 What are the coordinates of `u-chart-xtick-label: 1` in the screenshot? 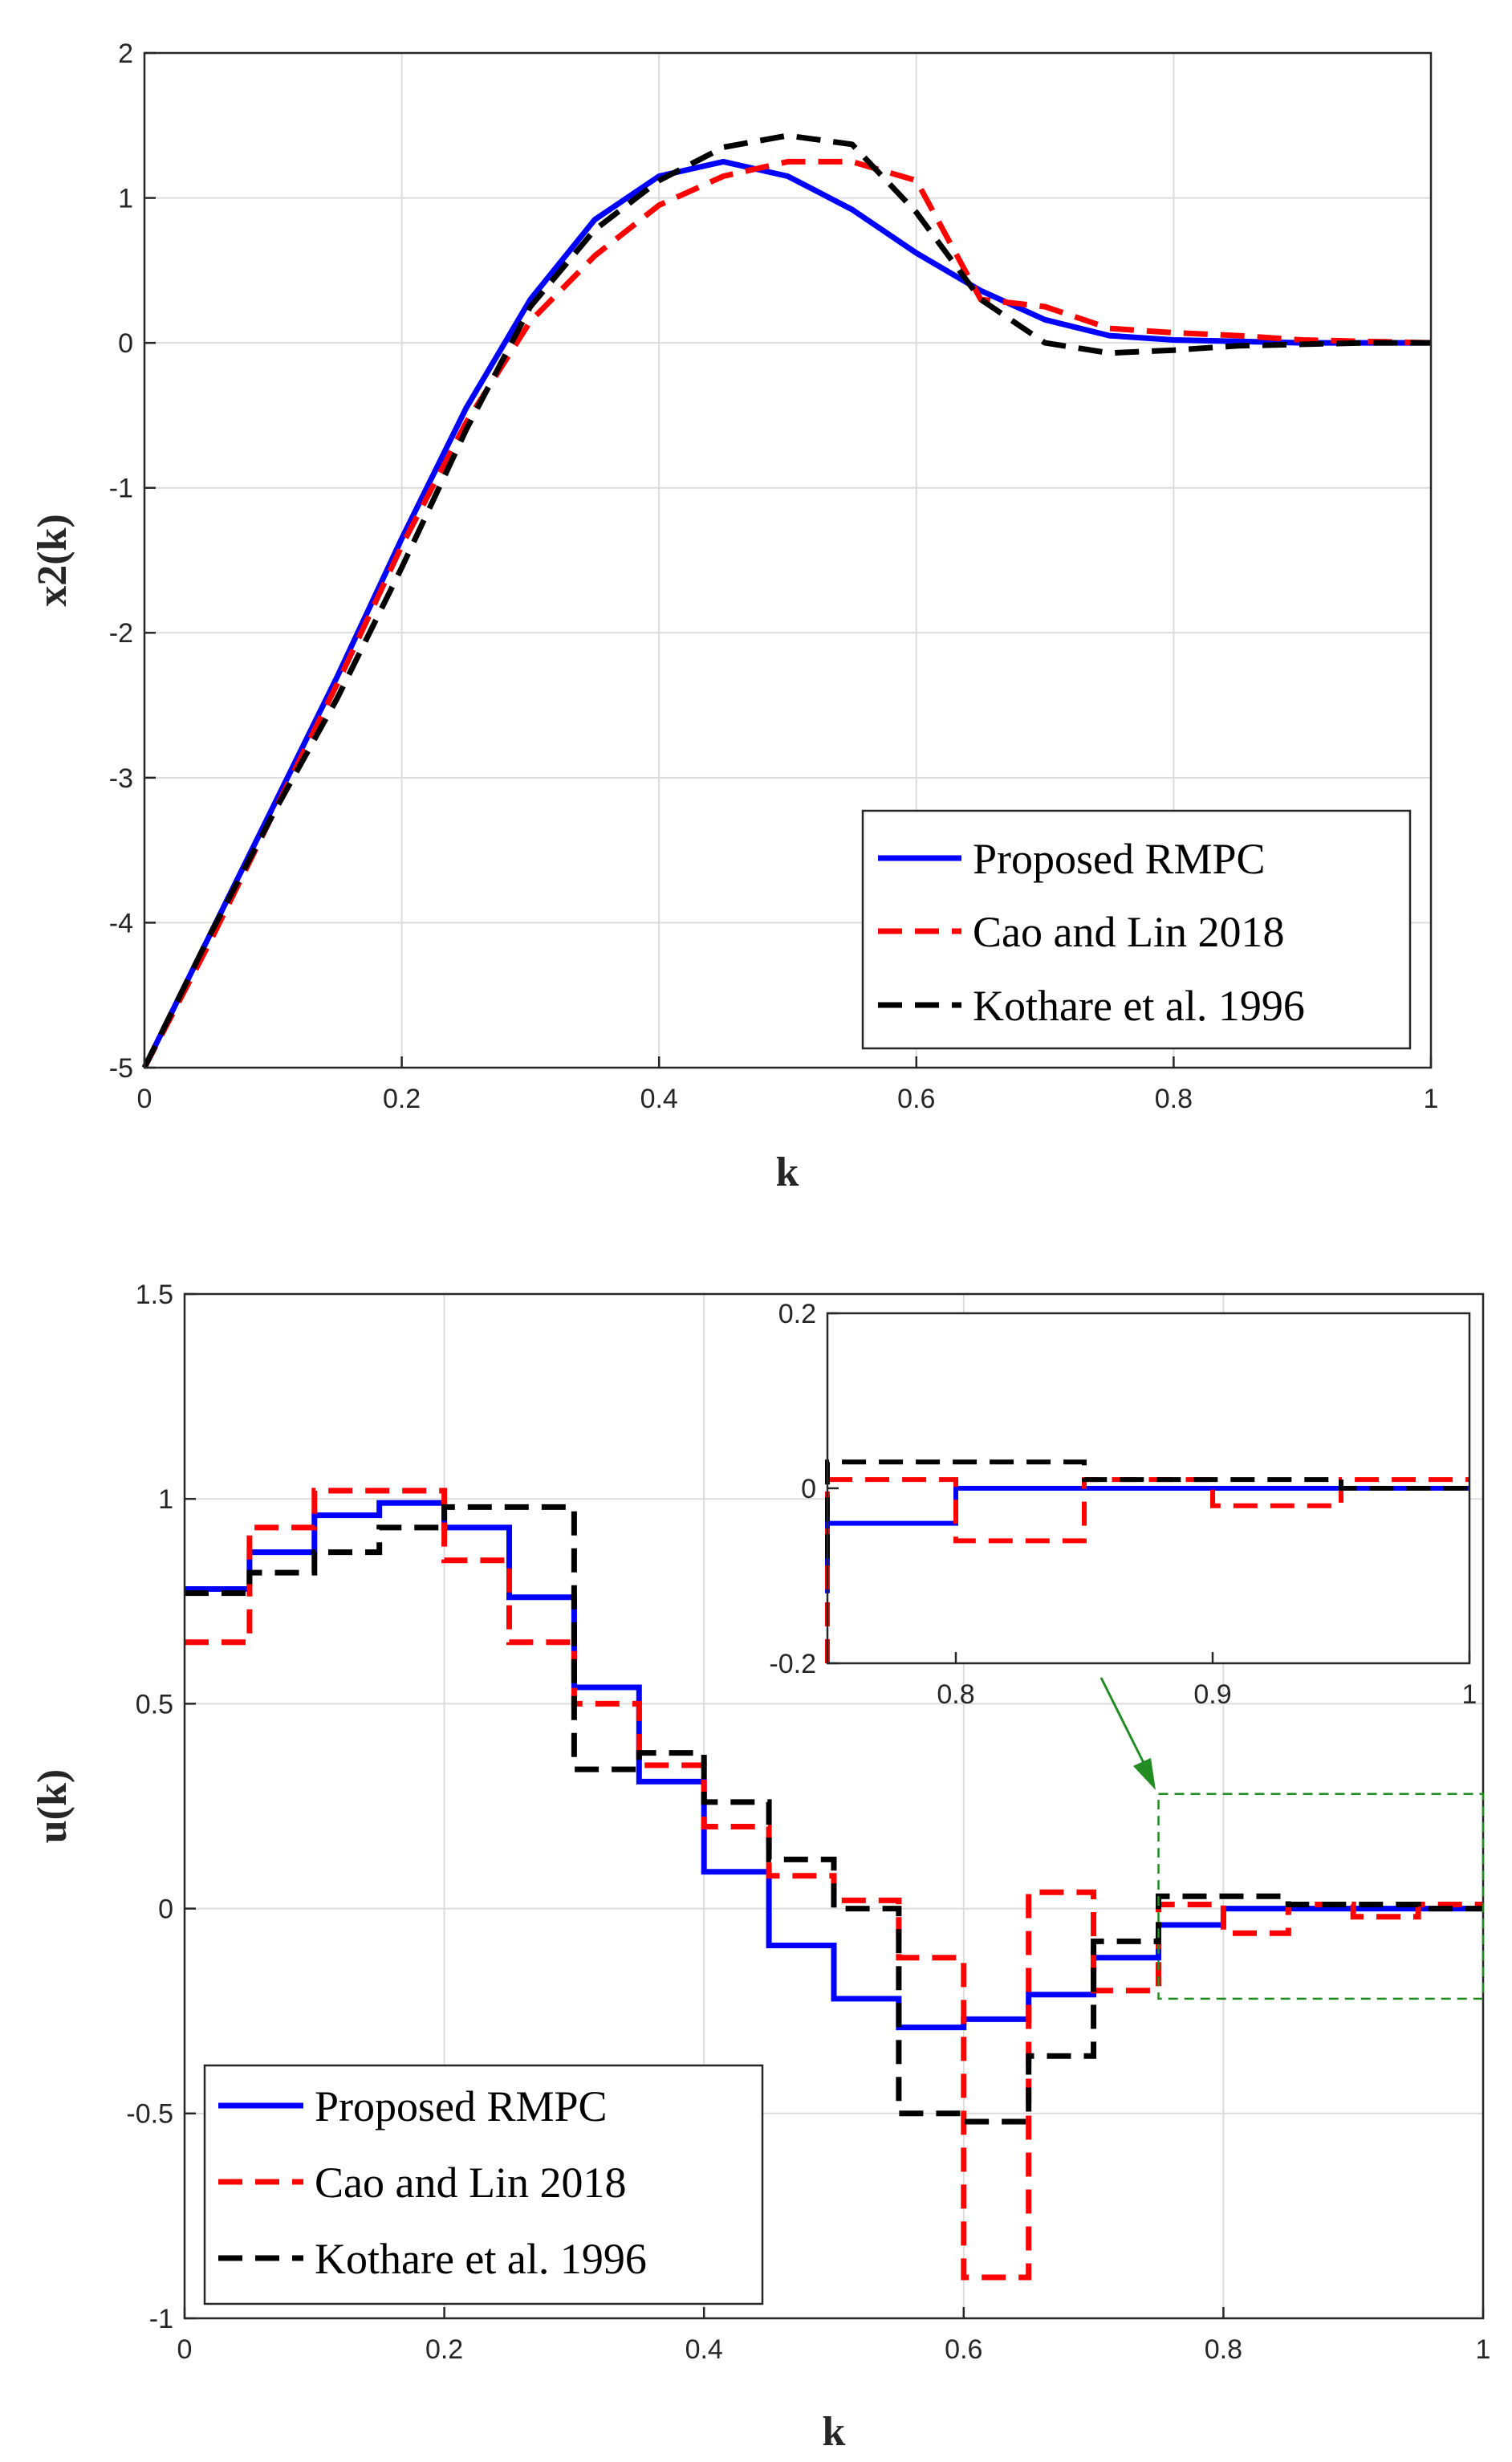 It's located at (1483, 2349).